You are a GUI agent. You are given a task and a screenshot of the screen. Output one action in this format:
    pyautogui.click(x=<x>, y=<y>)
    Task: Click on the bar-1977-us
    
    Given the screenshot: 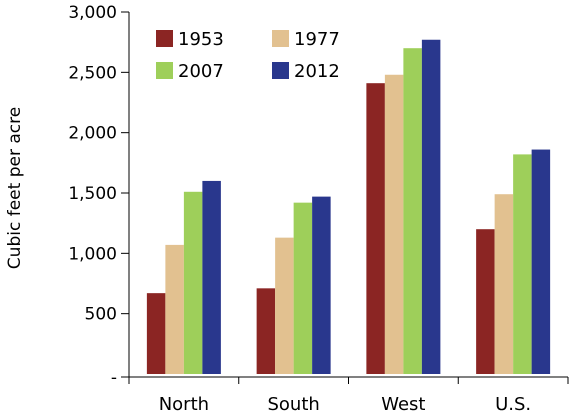 What is the action you would take?
    pyautogui.click(x=504, y=284)
    